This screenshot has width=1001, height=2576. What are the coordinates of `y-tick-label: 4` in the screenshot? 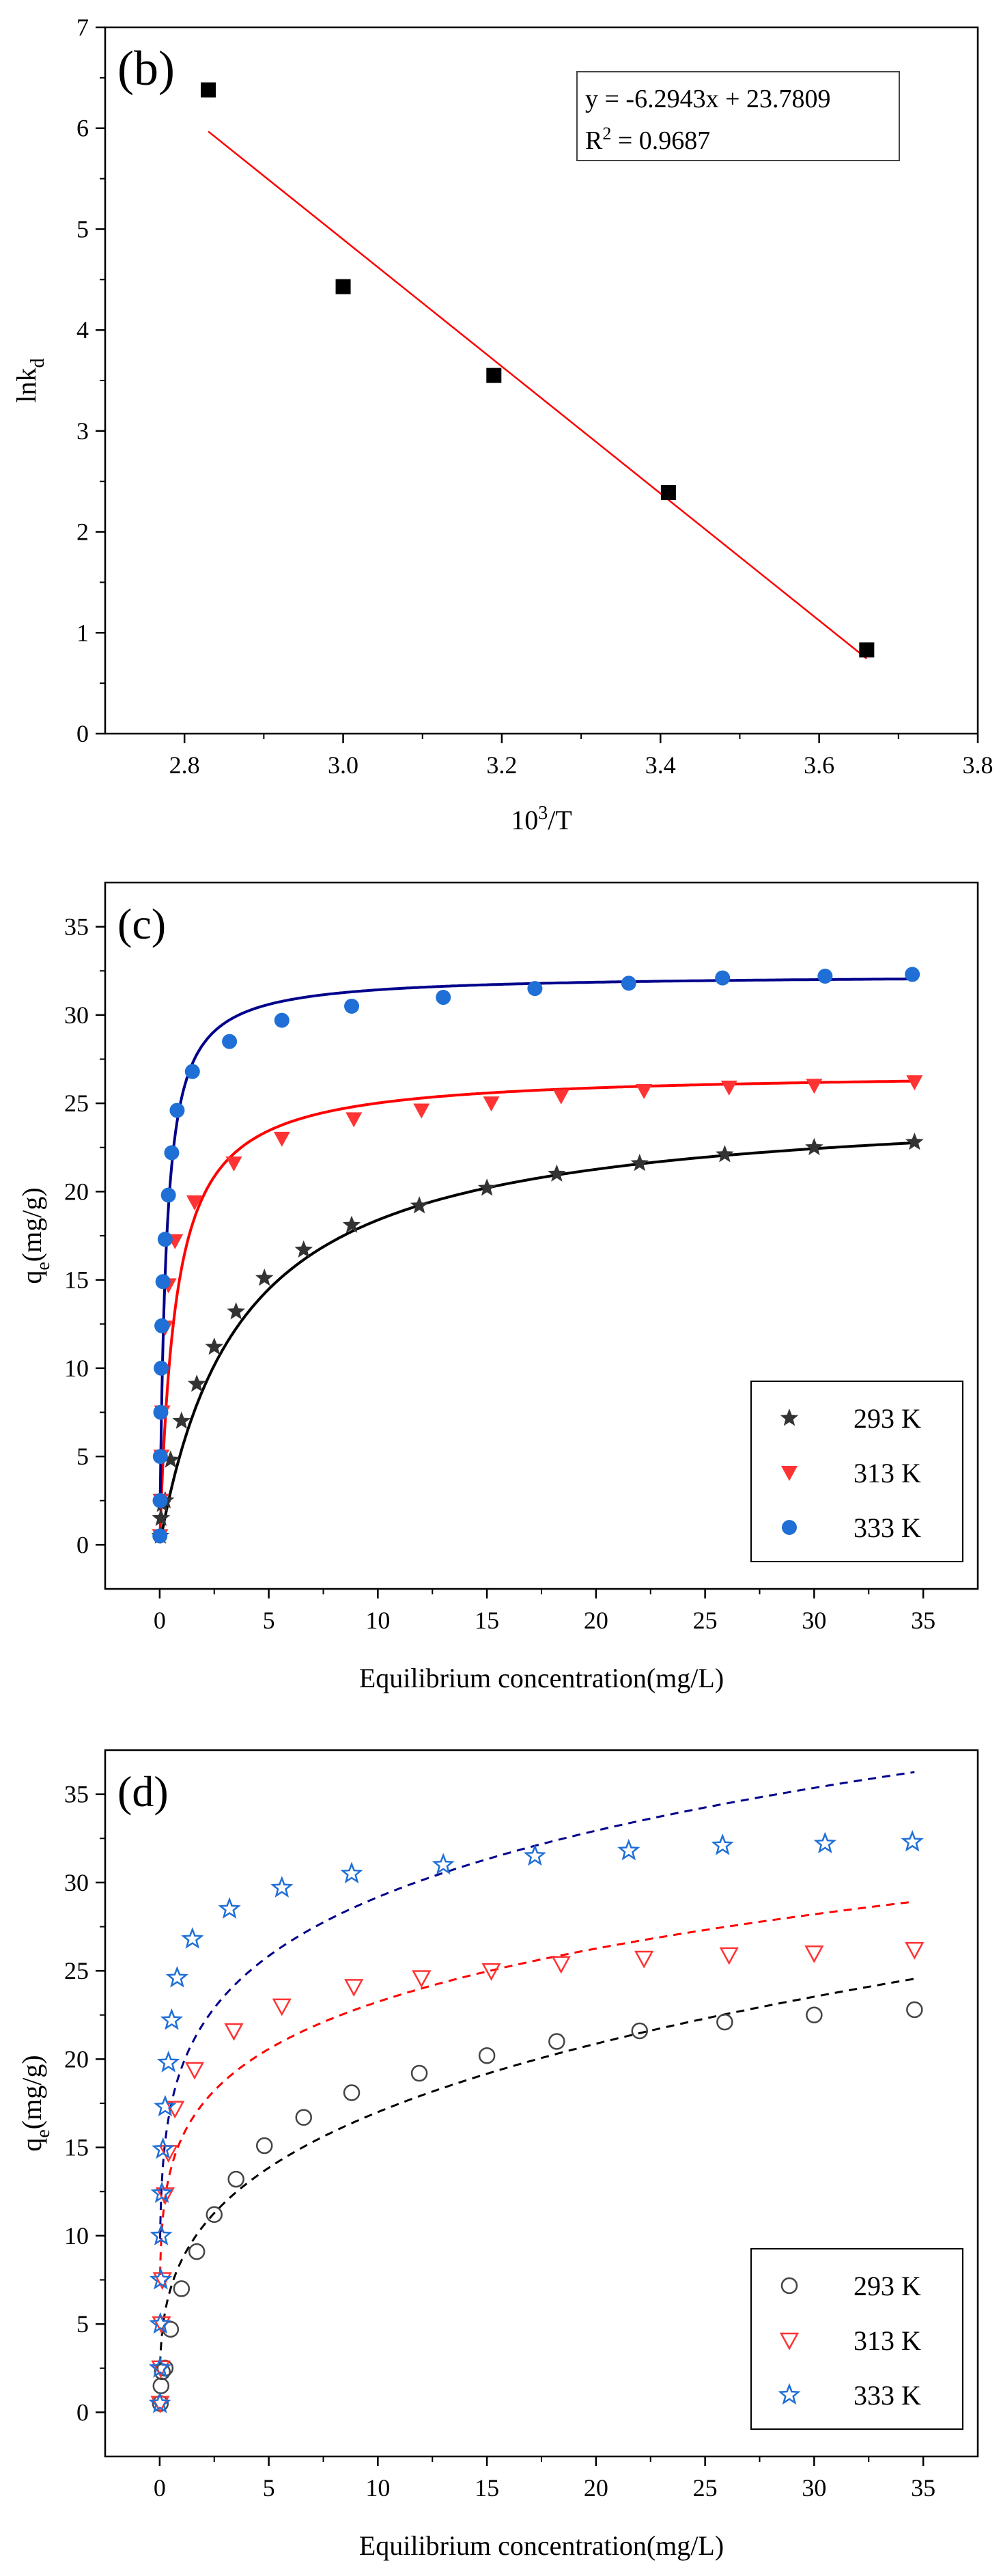 It's located at (82, 330).